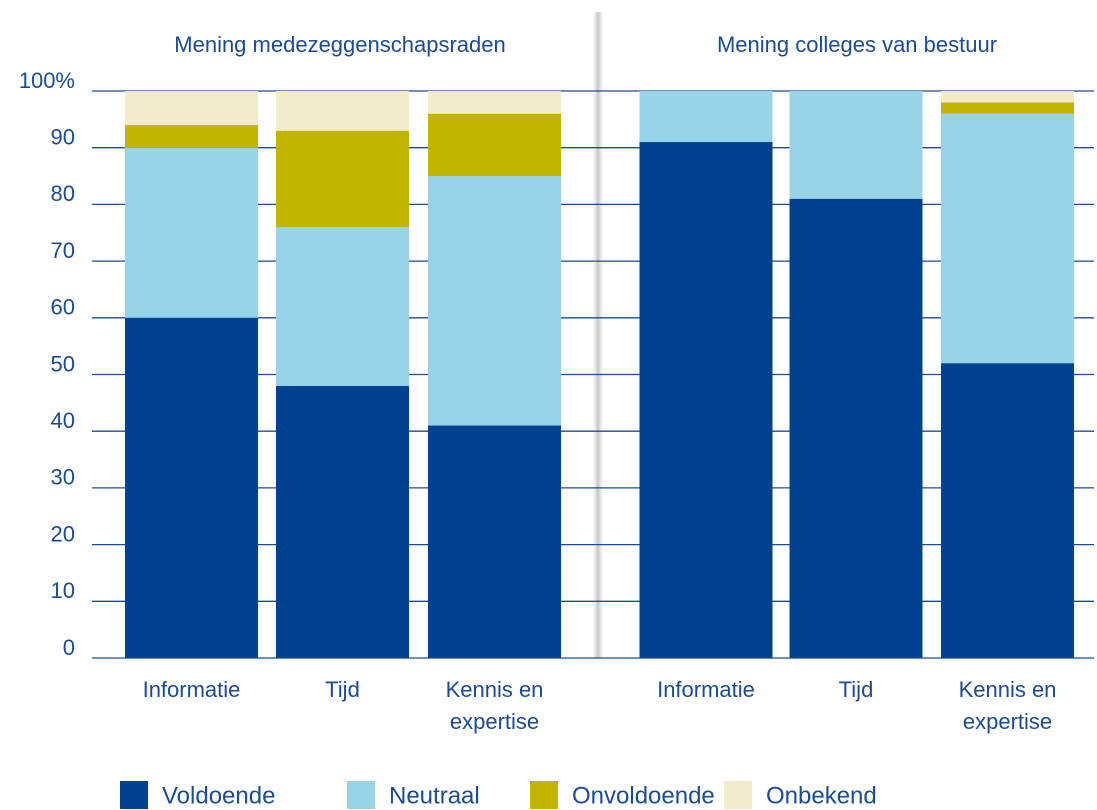 Image resolution: width=1097 pixels, height=810 pixels. I want to click on group-title: Mening colleges van bestuur, so click(857, 44).